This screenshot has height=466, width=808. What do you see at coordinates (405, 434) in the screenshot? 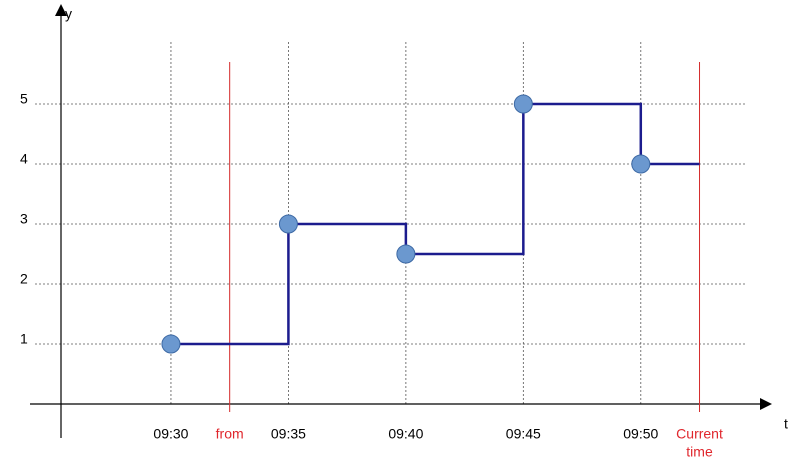
I see `x-tick-label: 09:40` at bounding box center [405, 434].